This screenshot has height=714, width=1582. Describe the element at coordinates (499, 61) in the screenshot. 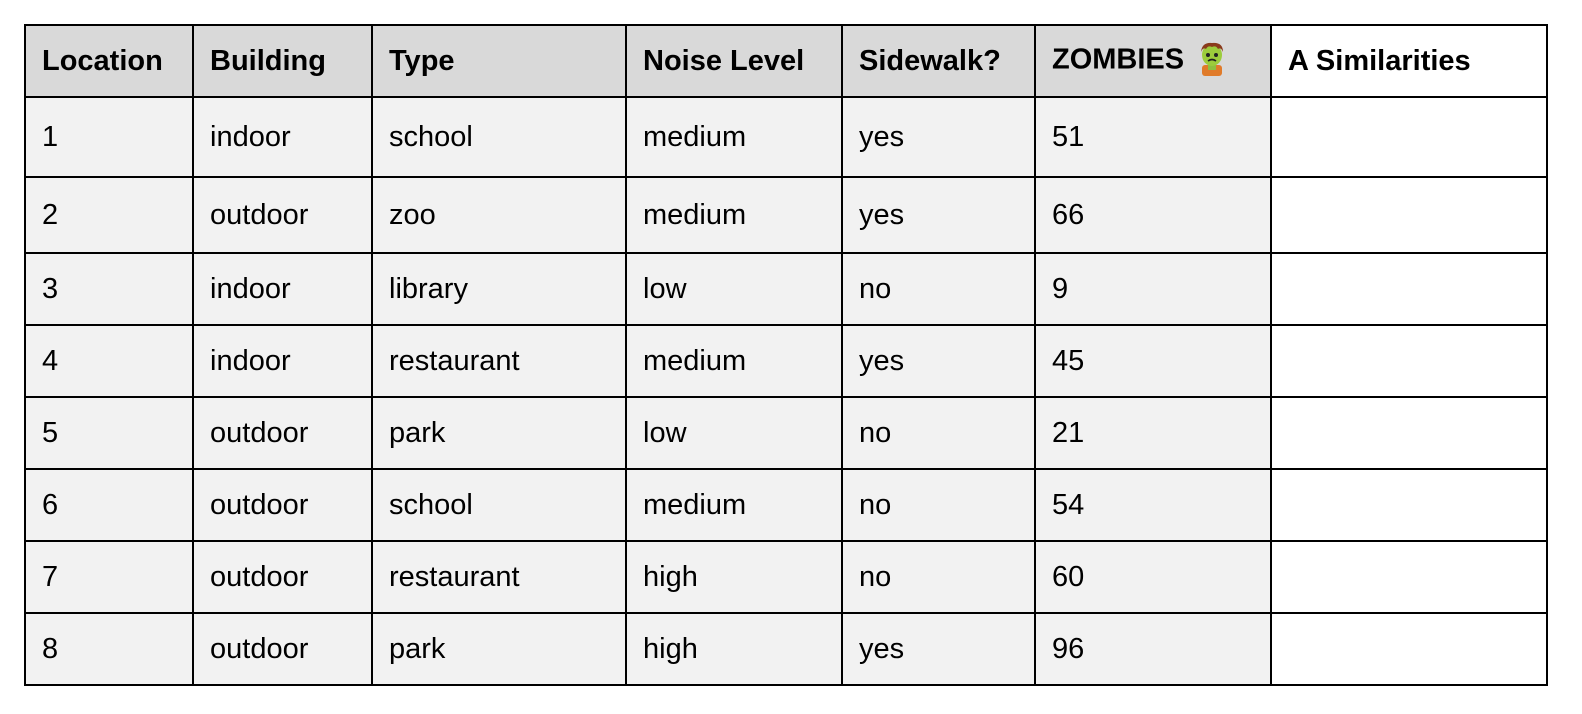

I see `header-type: Type` at that location.